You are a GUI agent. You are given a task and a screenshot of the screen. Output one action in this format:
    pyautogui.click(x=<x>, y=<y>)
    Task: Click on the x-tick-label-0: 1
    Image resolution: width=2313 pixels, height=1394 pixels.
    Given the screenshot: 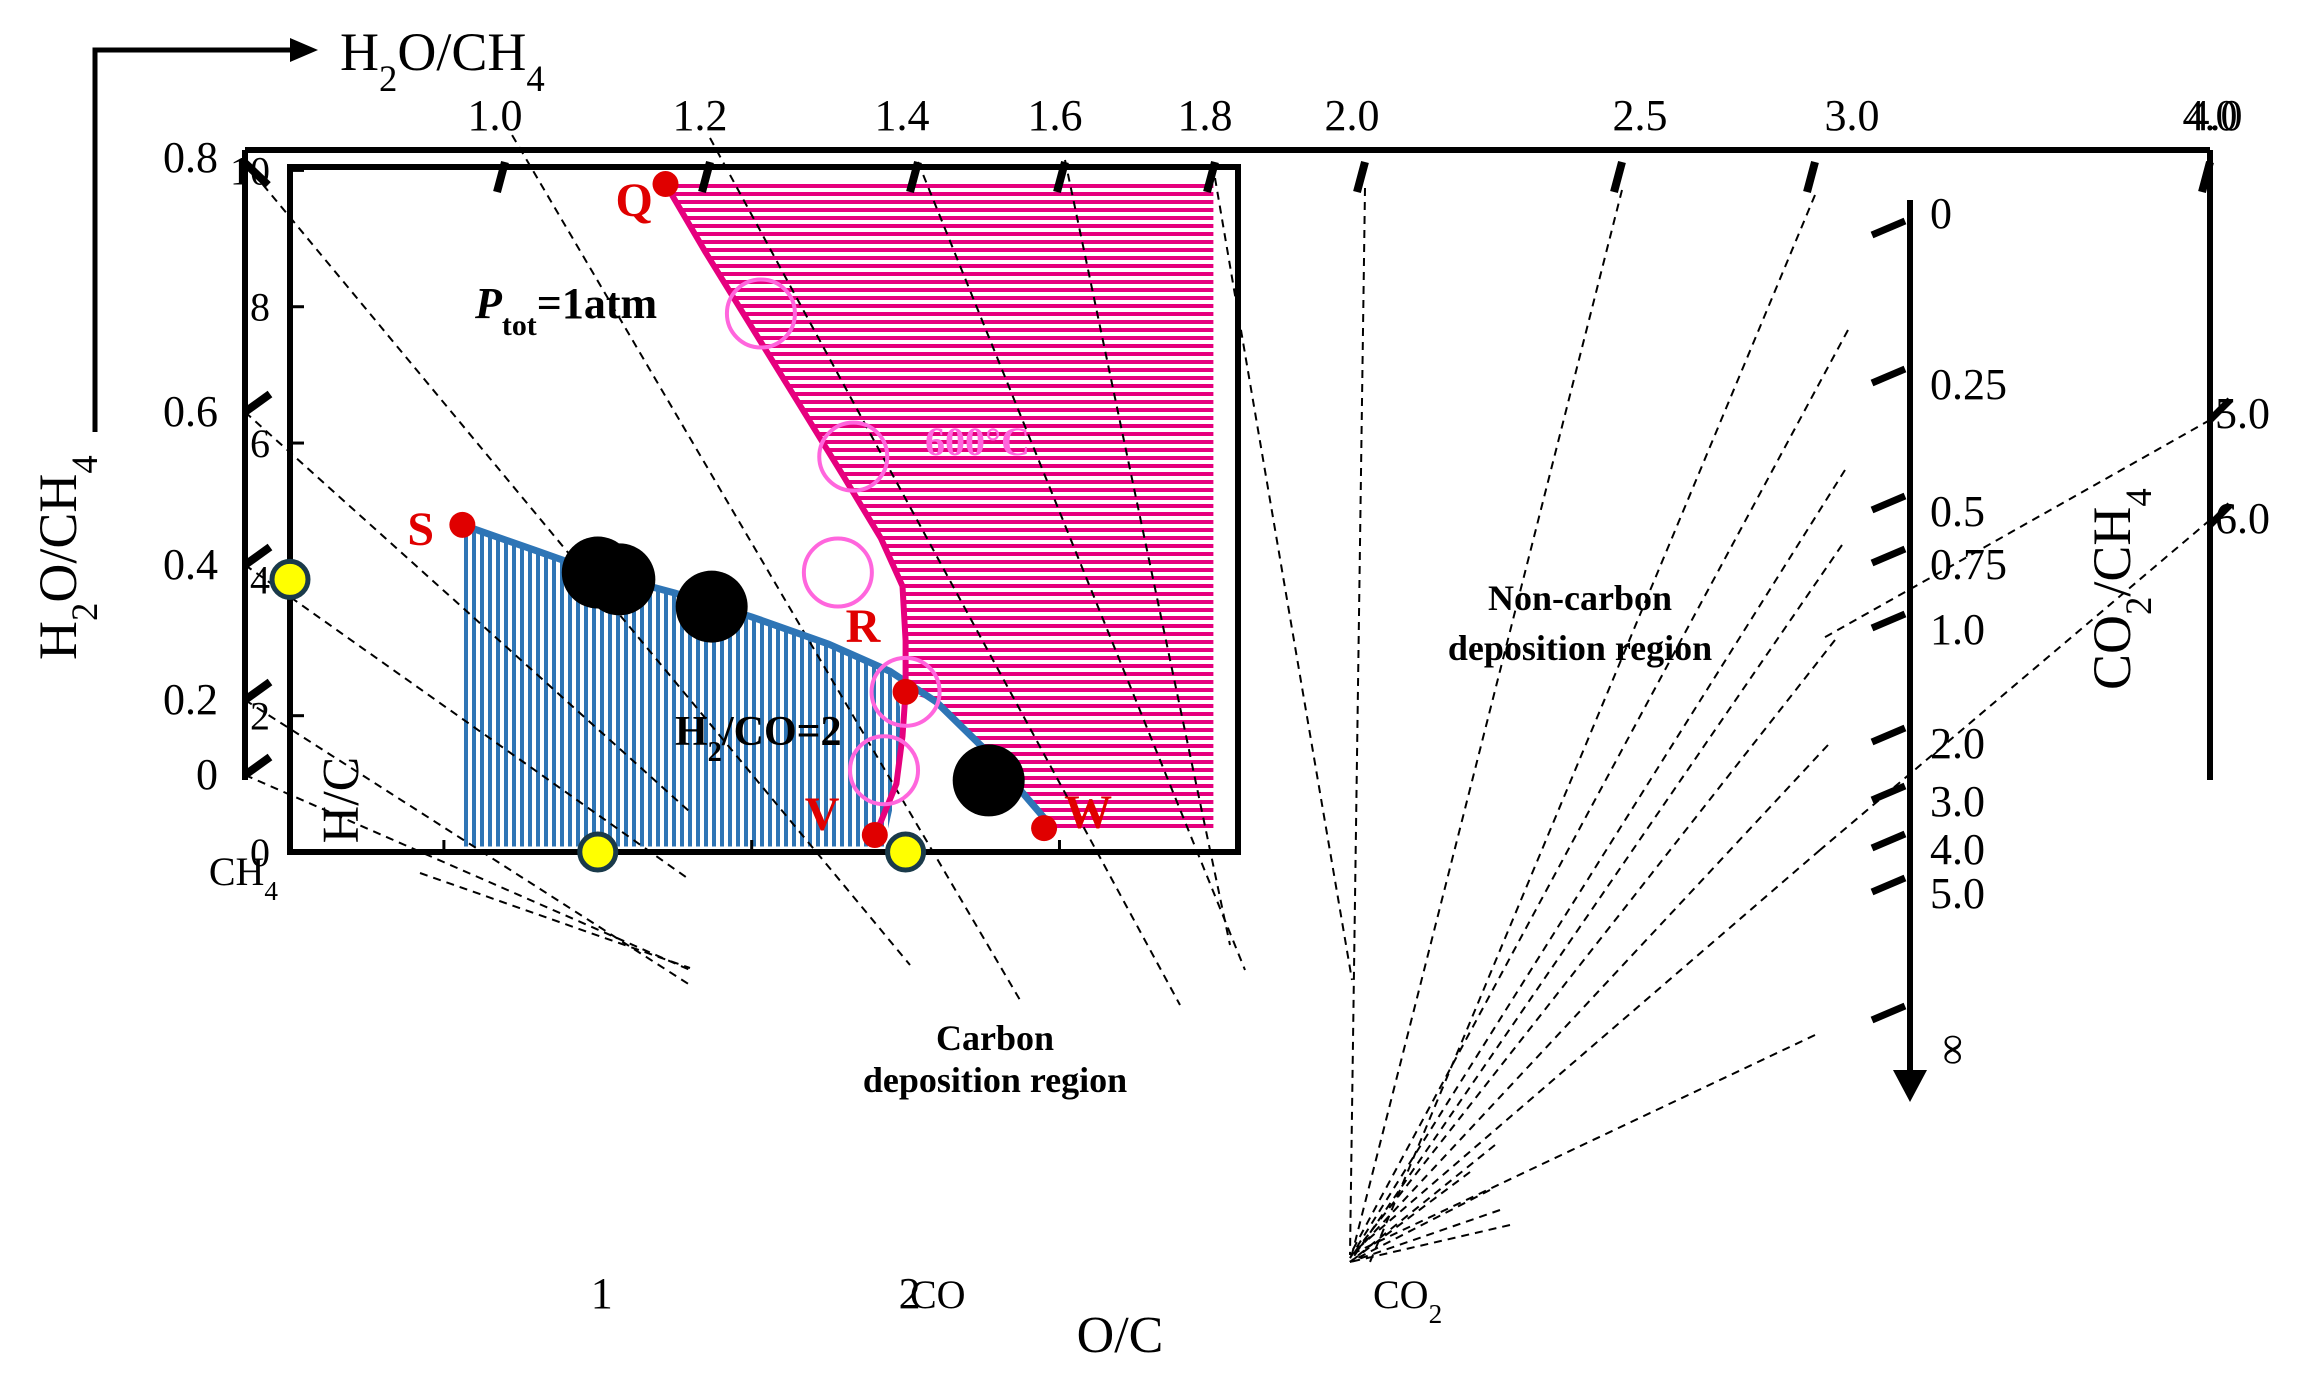 What is the action you would take?
    pyautogui.click(x=602, y=1293)
    